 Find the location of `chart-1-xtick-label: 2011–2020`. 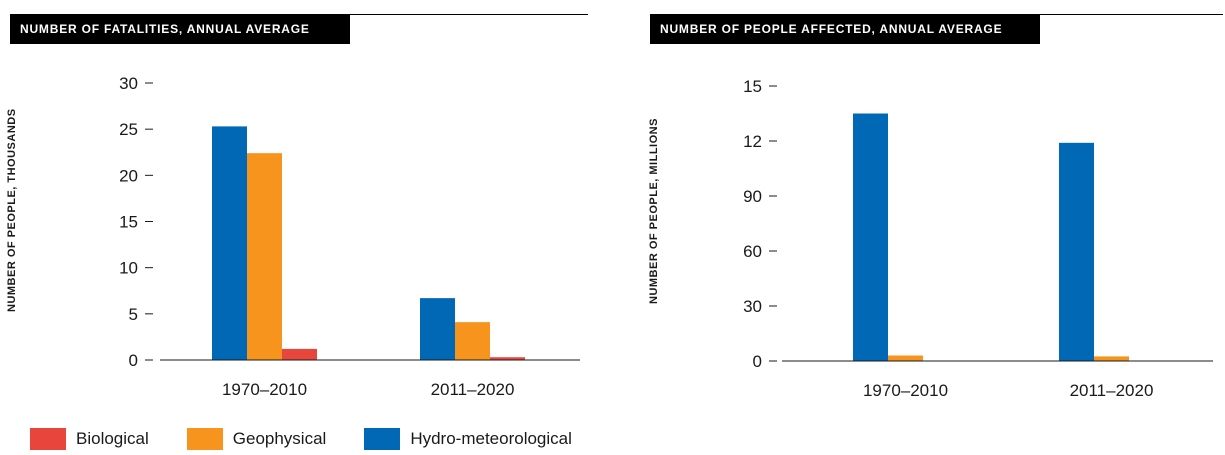

chart-1-xtick-label: 2011–2020 is located at coordinates (473, 389).